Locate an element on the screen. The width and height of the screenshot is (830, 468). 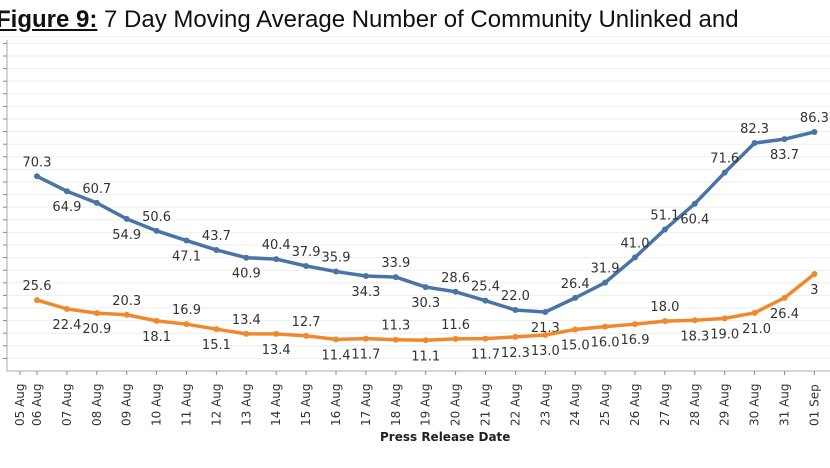
data-label: 19.0 is located at coordinates (724, 334).